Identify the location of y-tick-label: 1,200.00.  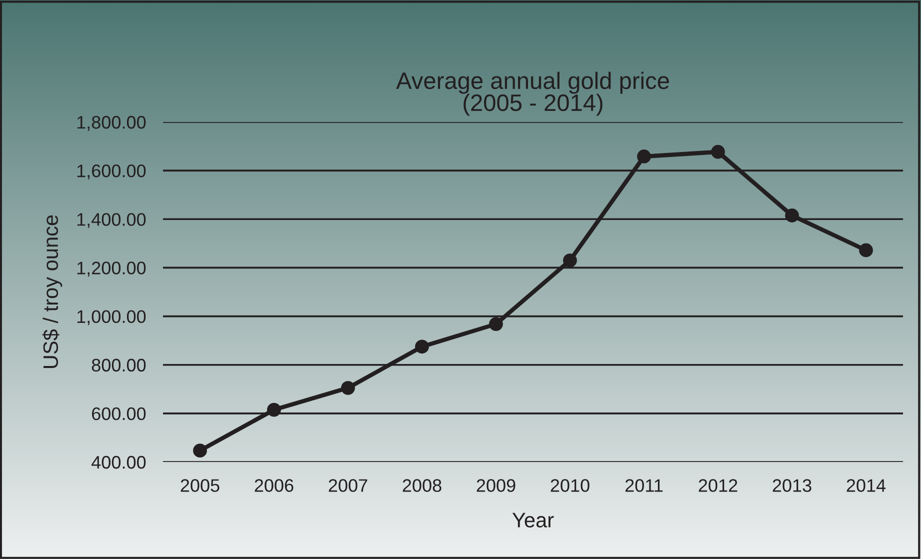
(111, 269).